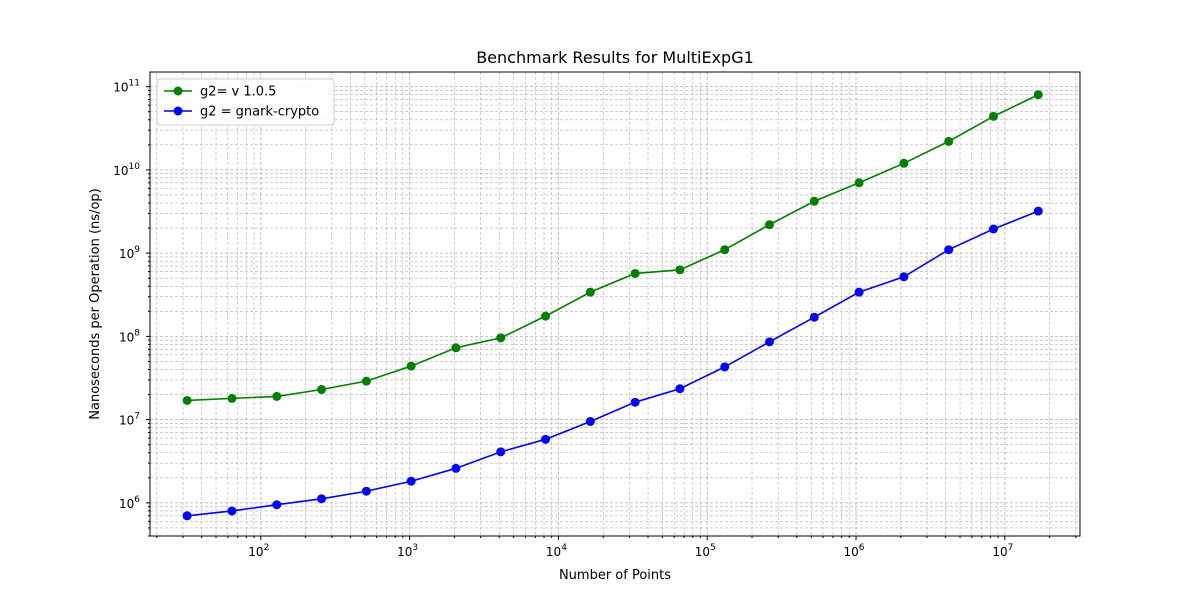 This screenshot has height=600, width=1200. I want to click on legend-box, so click(245, 102).